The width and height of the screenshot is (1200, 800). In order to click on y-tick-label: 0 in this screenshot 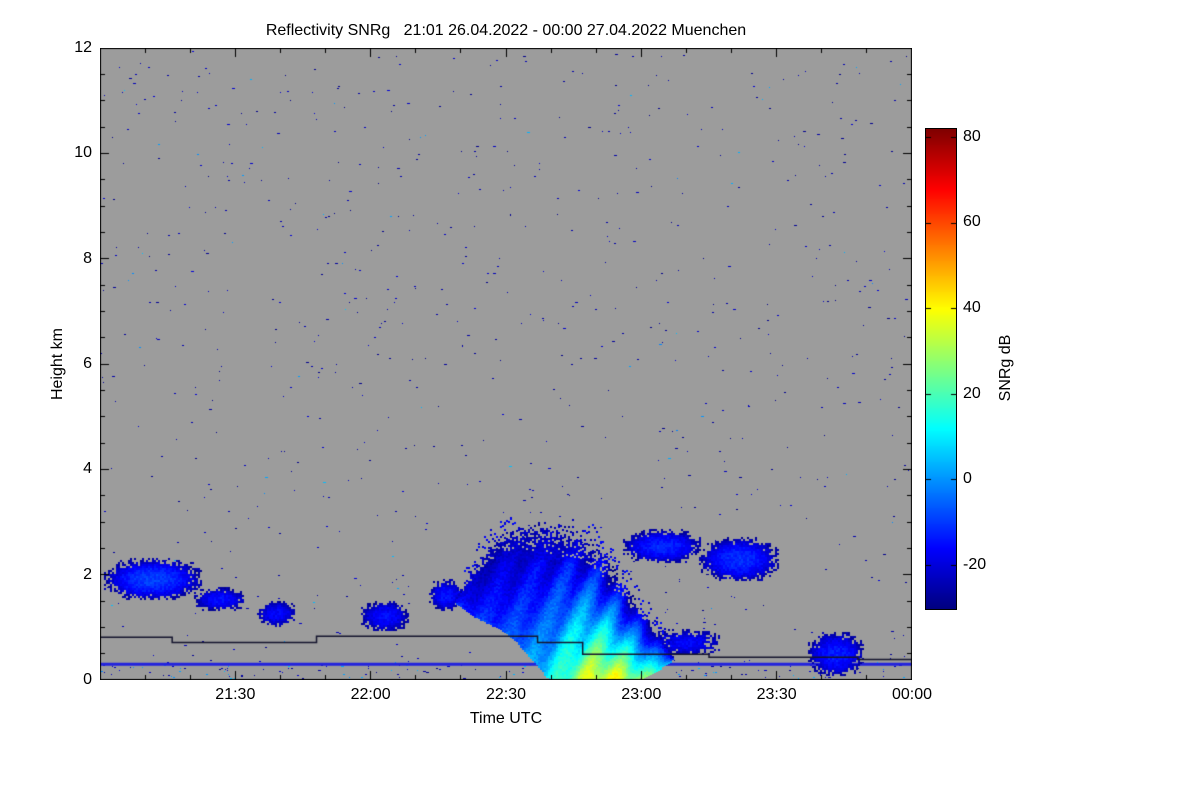, I will do `click(87, 679)`.